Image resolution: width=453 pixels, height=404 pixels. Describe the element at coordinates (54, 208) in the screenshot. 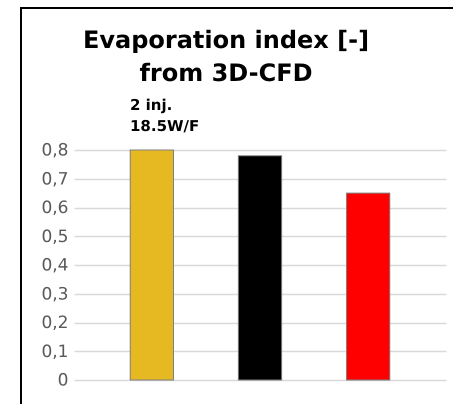

I see `y-tick-label: 0,6` at that location.